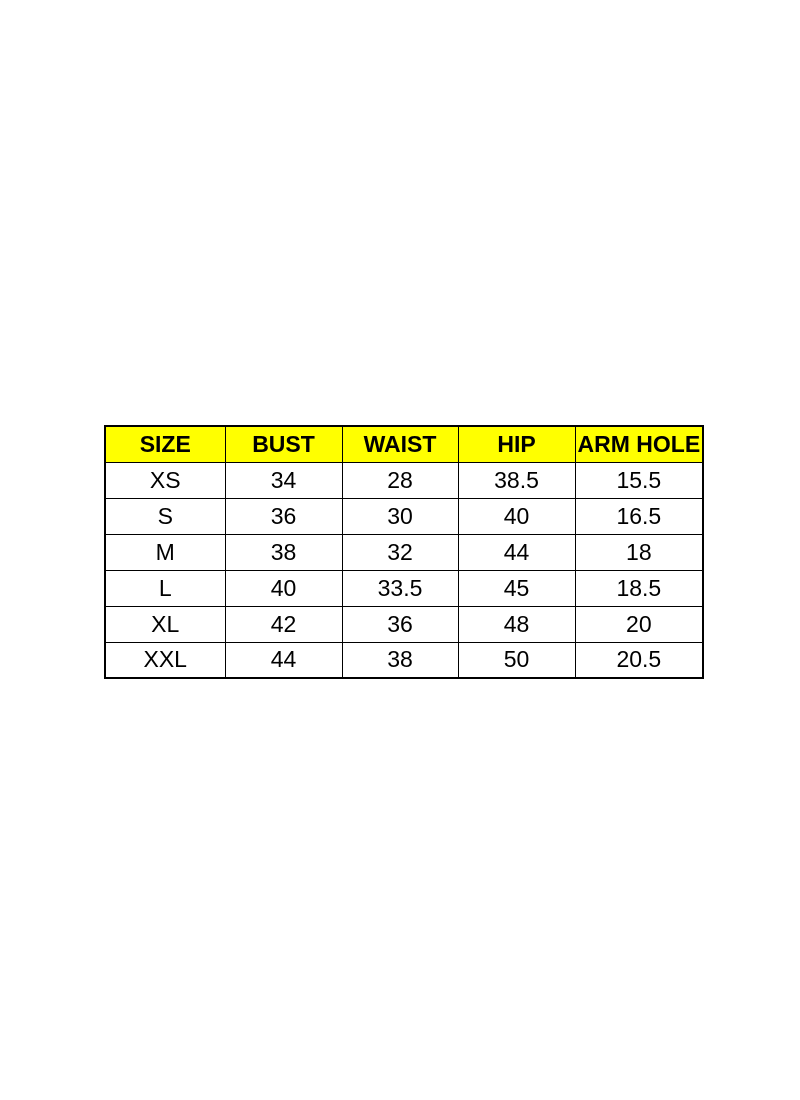  Describe the element at coordinates (400, 588) in the screenshot. I see `table-cell: 33.5` at that location.